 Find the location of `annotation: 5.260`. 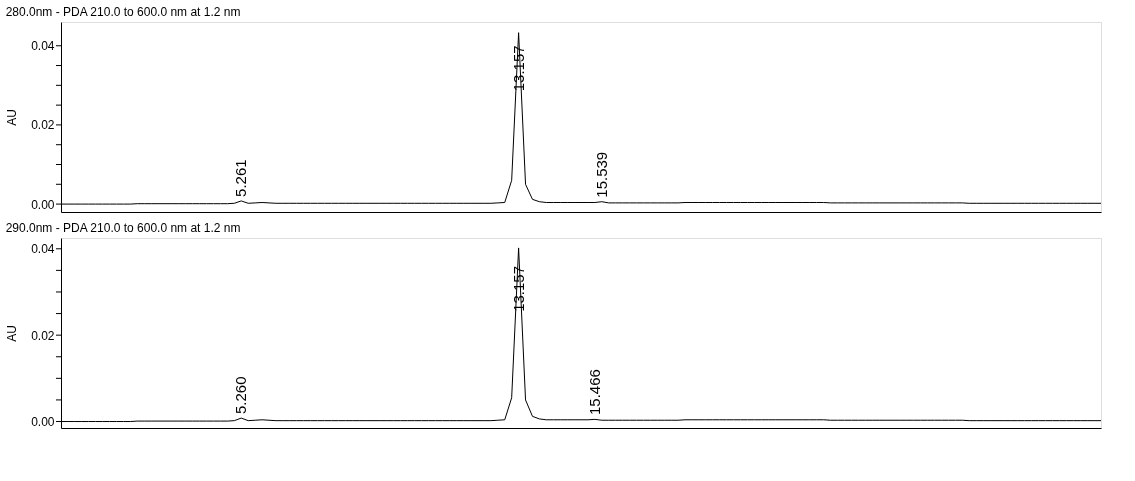

annotation: 5.260 is located at coordinates (241, 395).